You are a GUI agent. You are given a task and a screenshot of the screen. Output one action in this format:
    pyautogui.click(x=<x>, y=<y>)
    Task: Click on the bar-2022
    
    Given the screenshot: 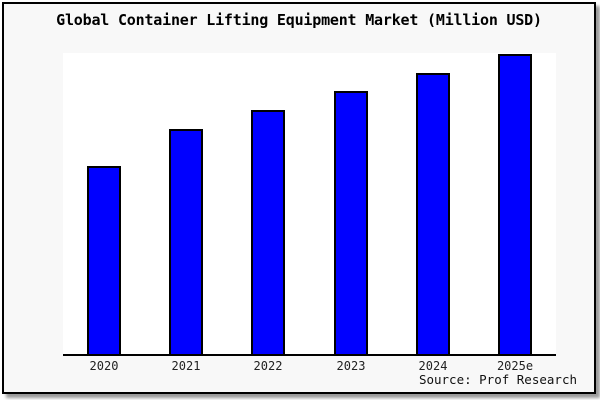 What is the action you would take?
    pyautogui.click(x=268, y=232)
    